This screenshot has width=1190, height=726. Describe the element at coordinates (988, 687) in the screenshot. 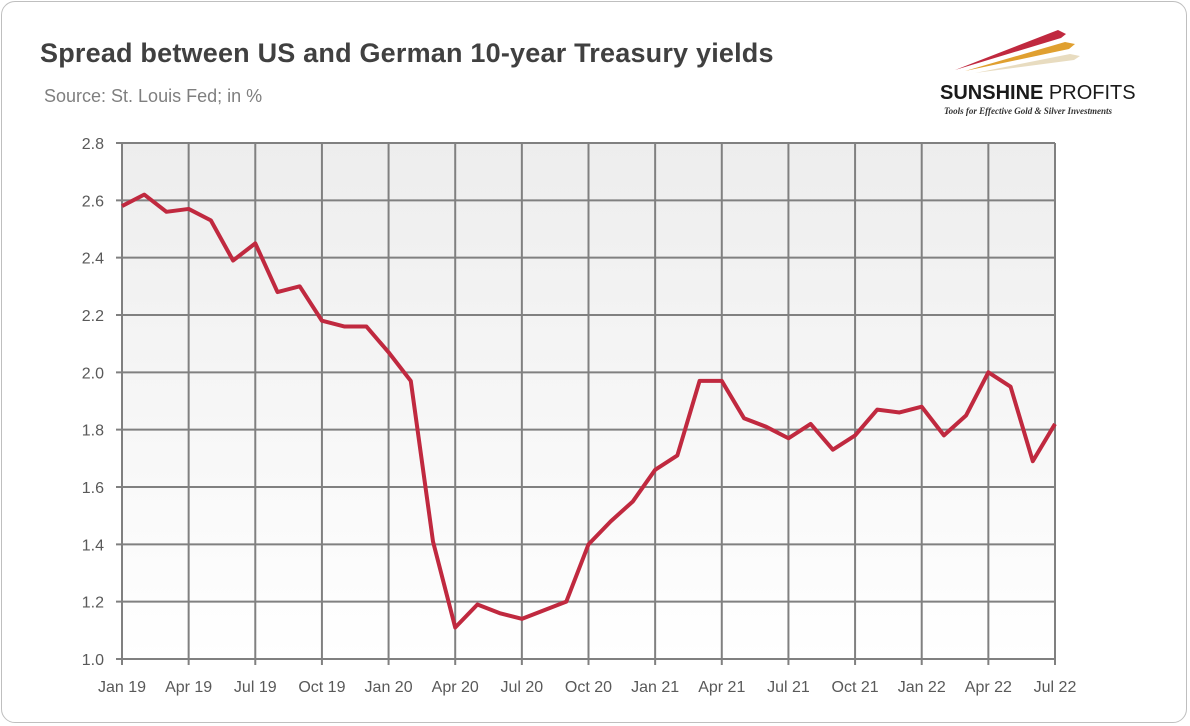

I see `x-tick-label: Apr 22` at that location.